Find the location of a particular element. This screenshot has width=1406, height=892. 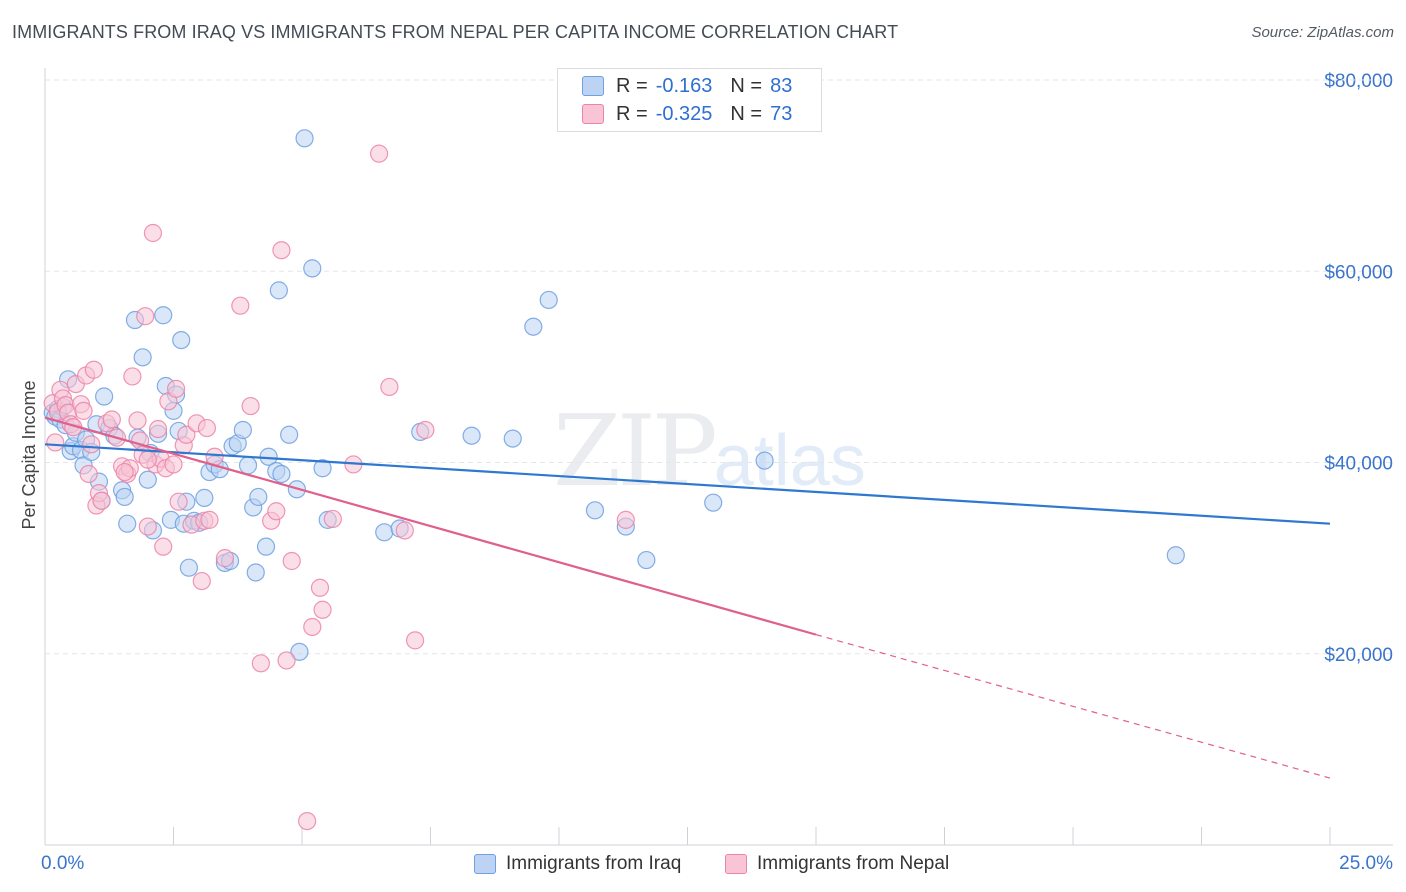

bottom-nepal-swatch is located at coordinates (736, 864).